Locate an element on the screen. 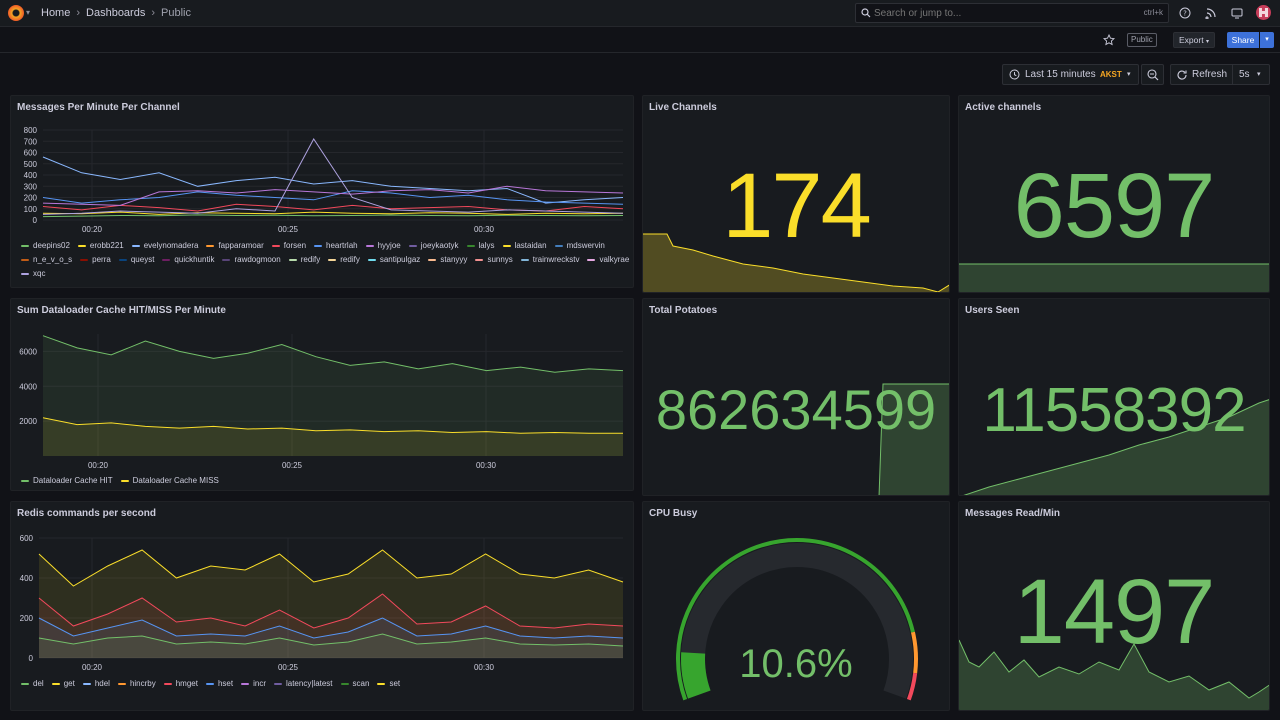 Image resolution: width=1280 pixels, height=720 pixels. legend-item: rawdogmoon is located at coordinates (251, 259).